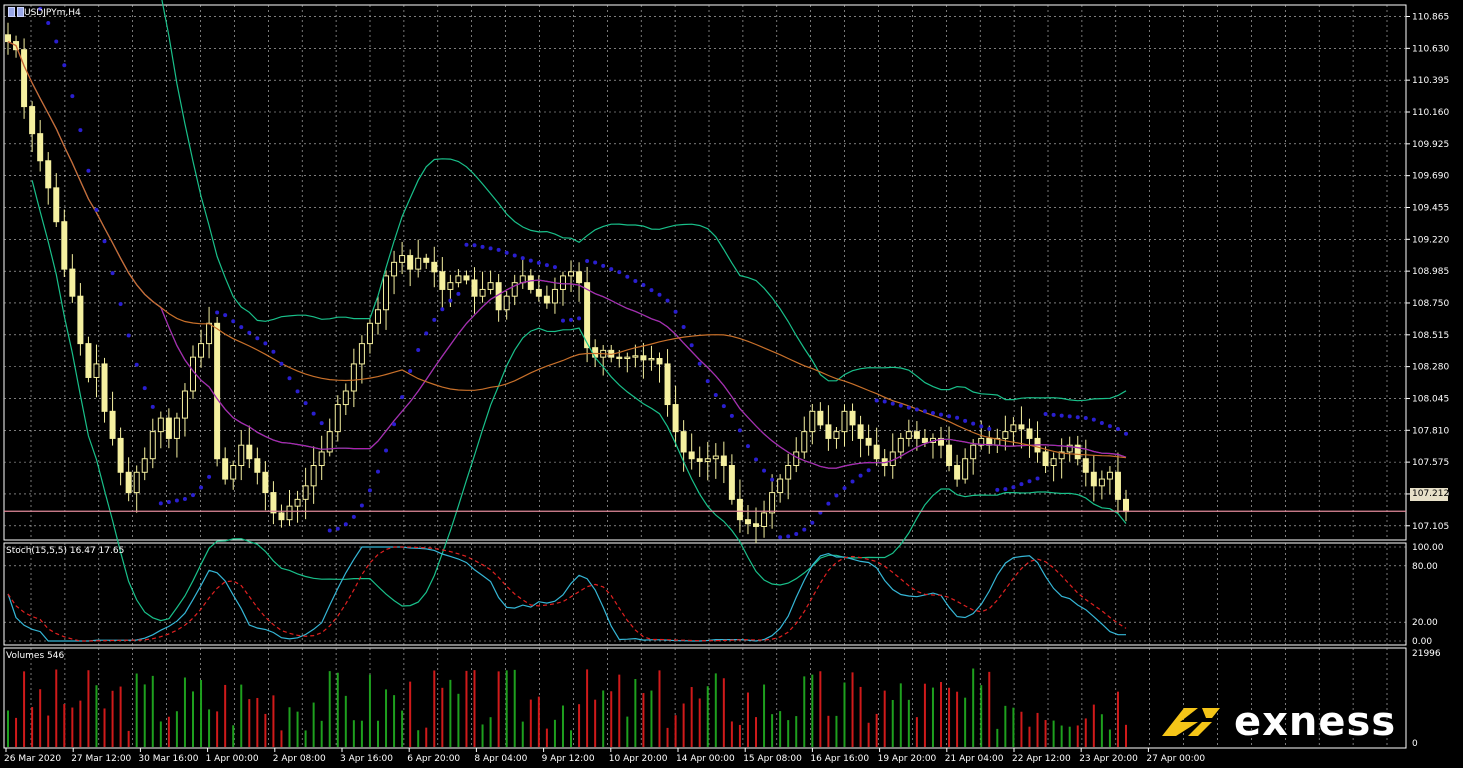  What do you see at coordinates (1430, 177) in the screenshot?
I see `price-tick-label: 109.690` at bounding box center [1430, 177].